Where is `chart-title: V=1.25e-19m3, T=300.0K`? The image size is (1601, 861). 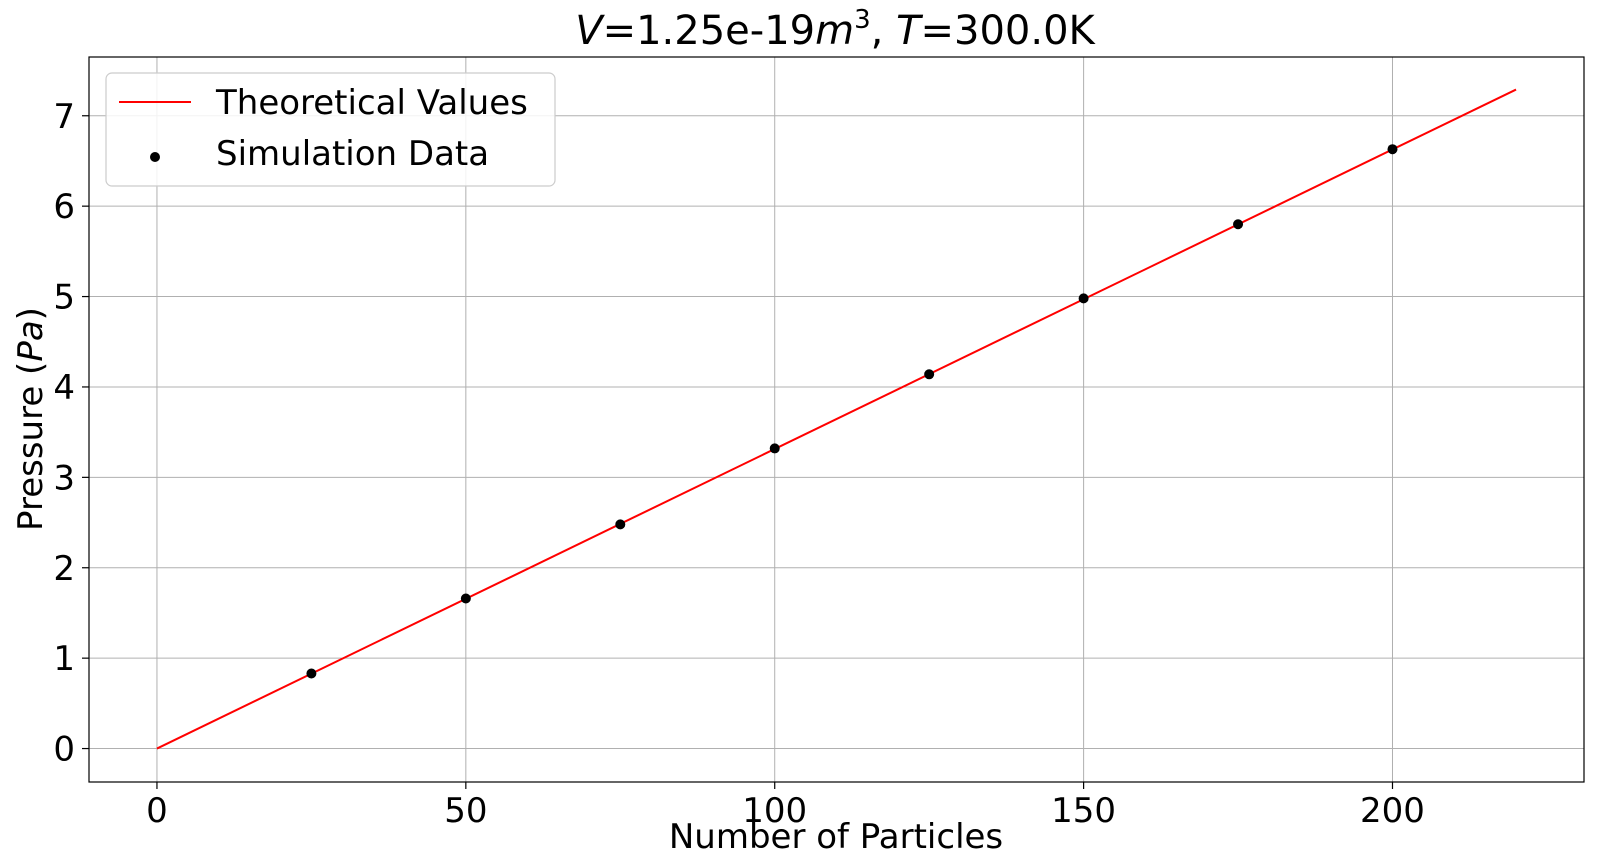
chart-title: V=1.25e-19m3, T=300.0K is located at coordinates (835, 29).